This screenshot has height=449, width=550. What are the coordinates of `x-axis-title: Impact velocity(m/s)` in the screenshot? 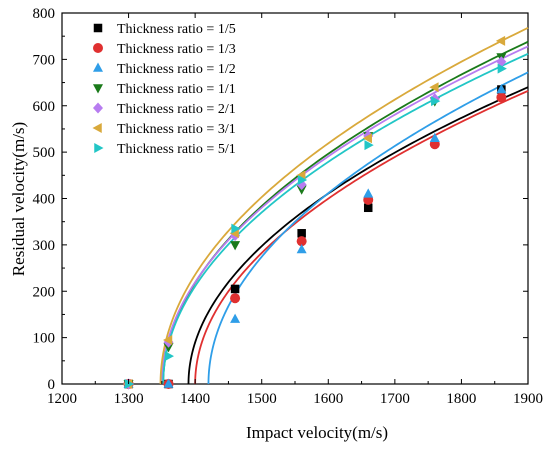 It's located at (317, 432).